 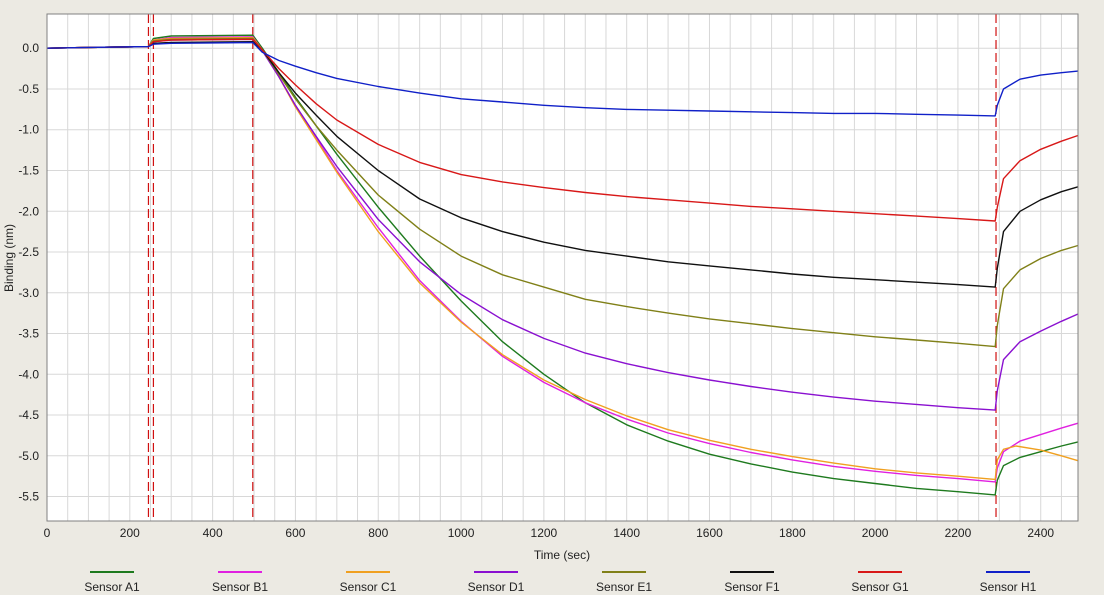 I want to click on y-tick-label: 0.0, so click(x=30, y=48).